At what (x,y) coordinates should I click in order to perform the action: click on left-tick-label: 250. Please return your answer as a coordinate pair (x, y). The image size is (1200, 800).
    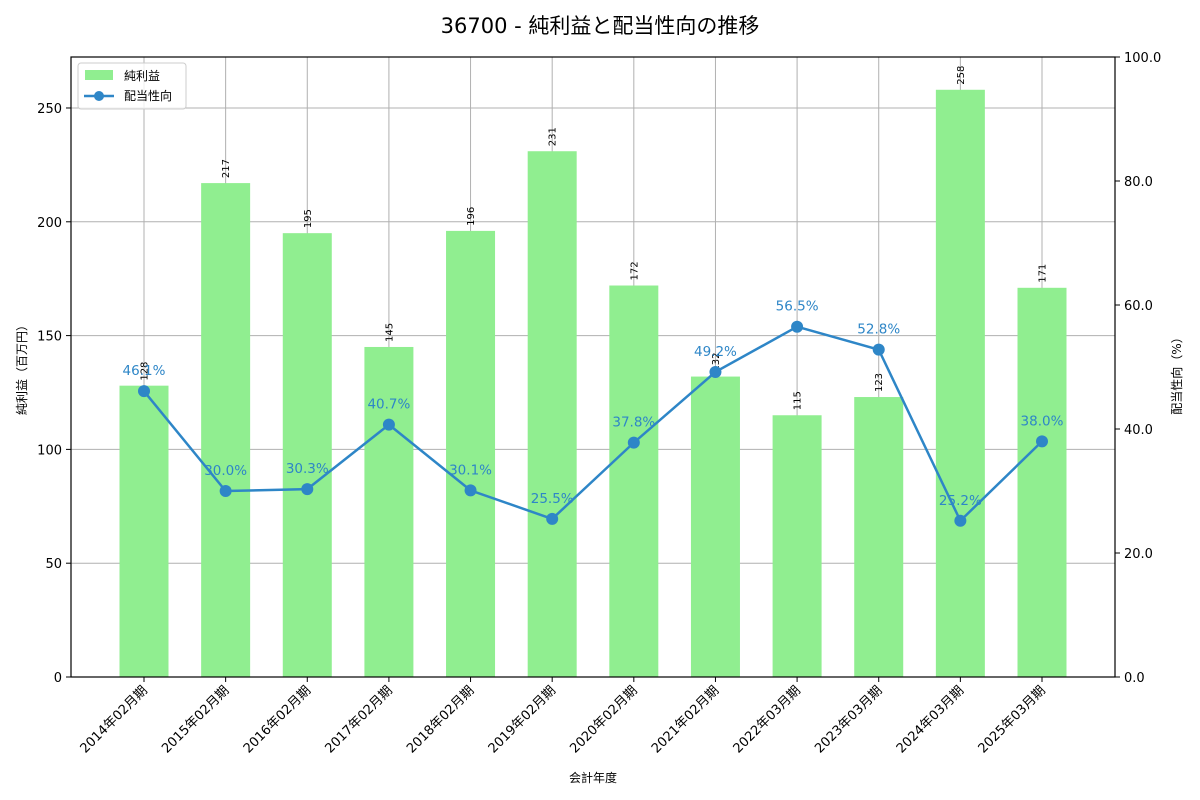
    Looking at the image, I should click on (49, 109).